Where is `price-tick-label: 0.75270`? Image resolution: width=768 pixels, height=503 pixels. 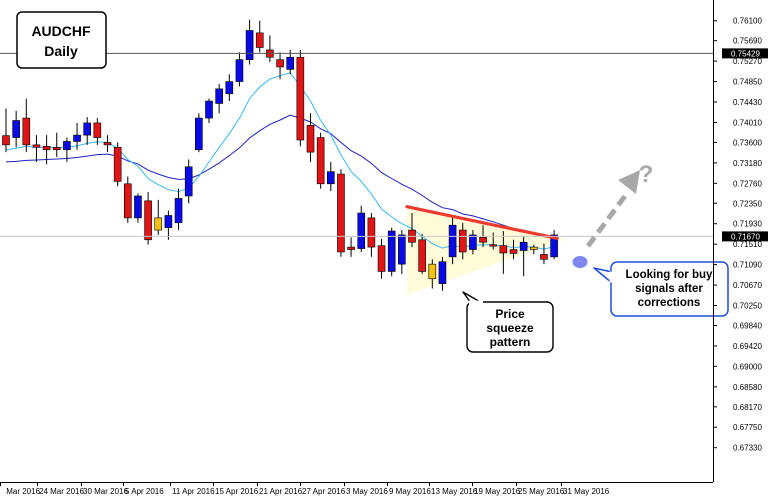
price-tick-label: 0.75270 is located at coordinates (747, 61).